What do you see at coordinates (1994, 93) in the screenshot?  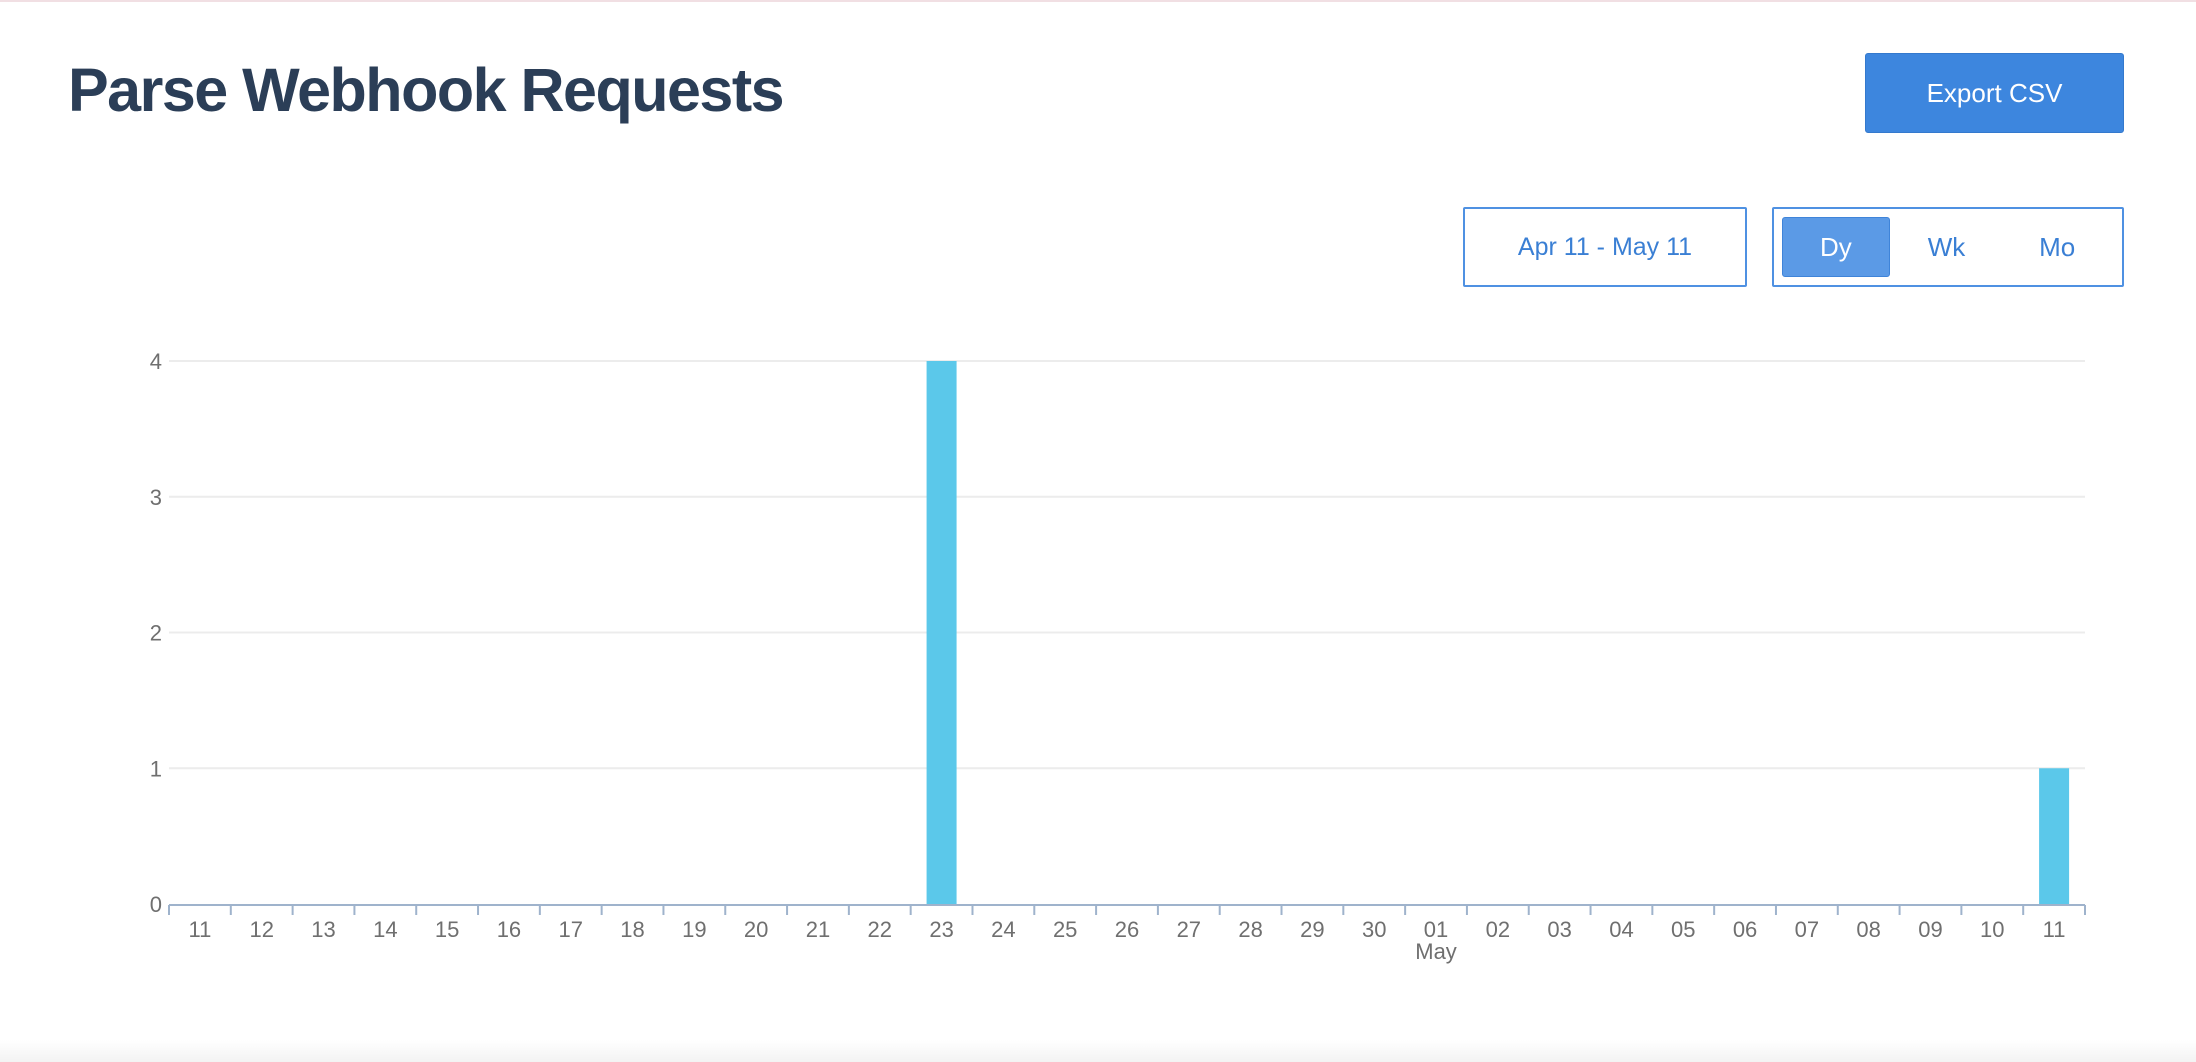 I see `export-csv-button: Export CSV` at bounding box center [1994, 93].